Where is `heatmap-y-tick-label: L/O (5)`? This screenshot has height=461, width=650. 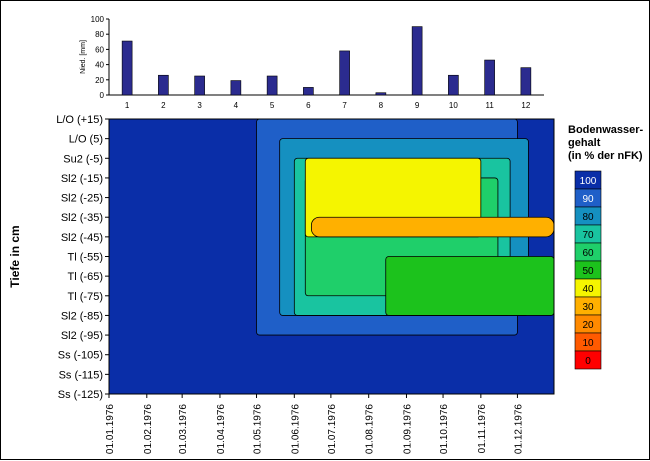
heatmap-y-tick-label: L/O (5) is located at coordinates (86, 140).